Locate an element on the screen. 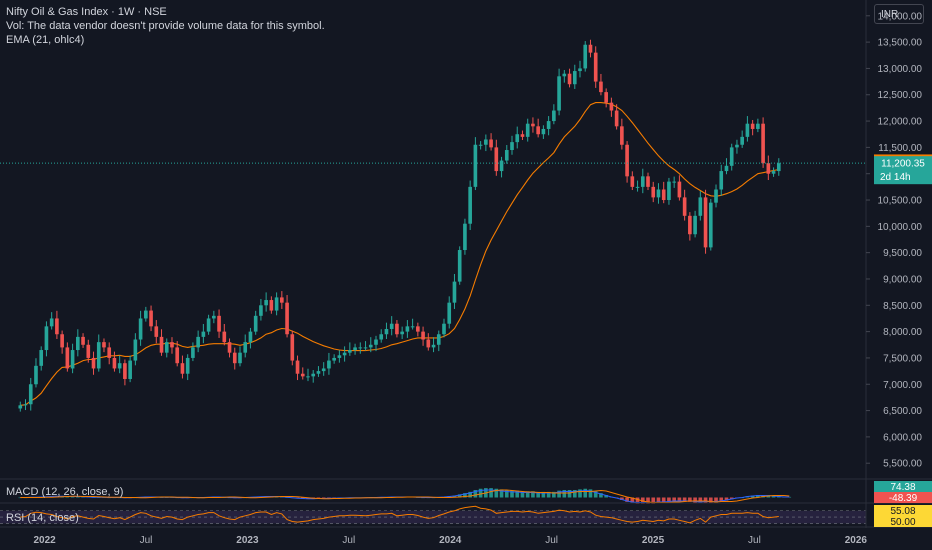 This screenshot has height=550, width=932. last-price-badge is located at coordinates (903, 170).